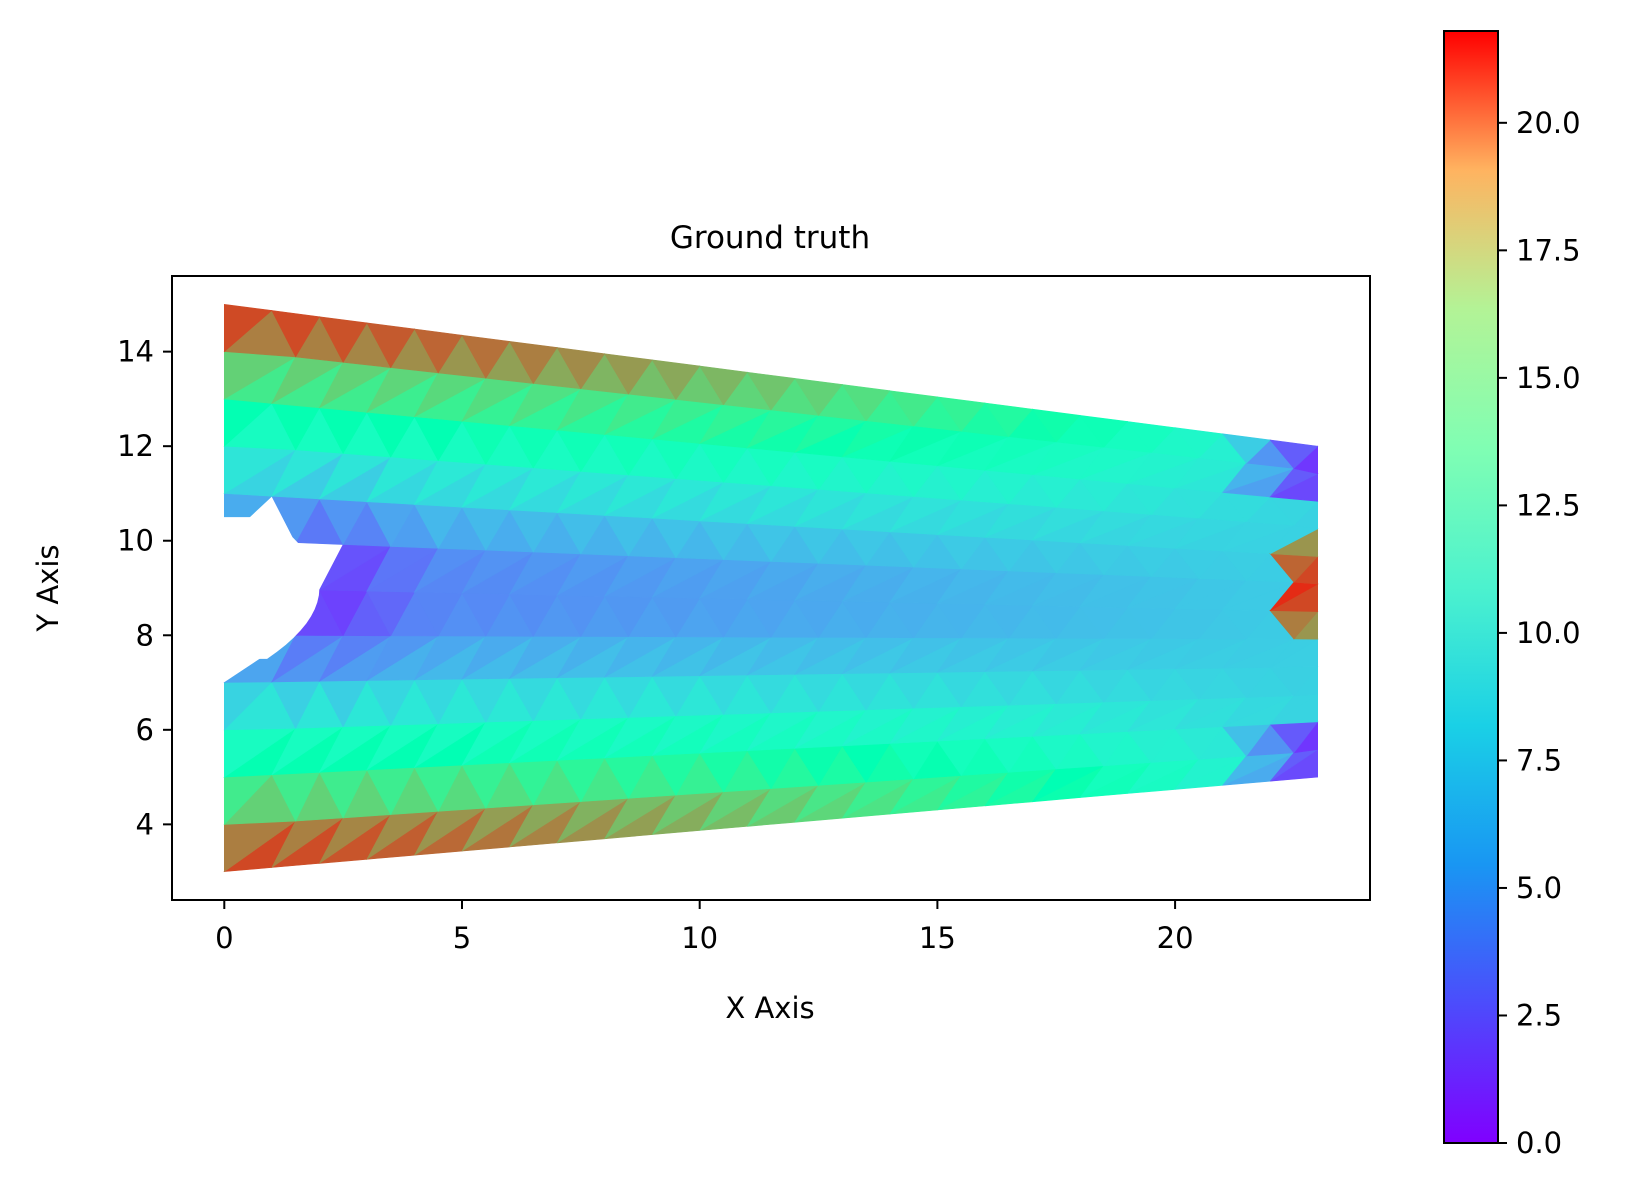 The height and width of the screenshot is (1194, 1642). Describe the element at coordinates (1548, 250) in the screenshot. I see `colorbar-tick-label: 17.5` at that location.